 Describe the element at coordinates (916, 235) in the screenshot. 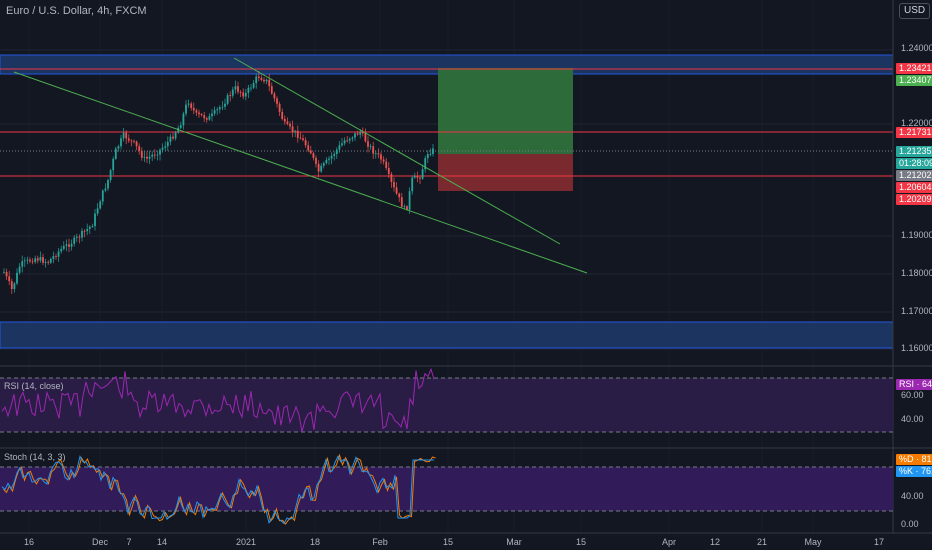

I see `price-tick: 1.19000` at that location.